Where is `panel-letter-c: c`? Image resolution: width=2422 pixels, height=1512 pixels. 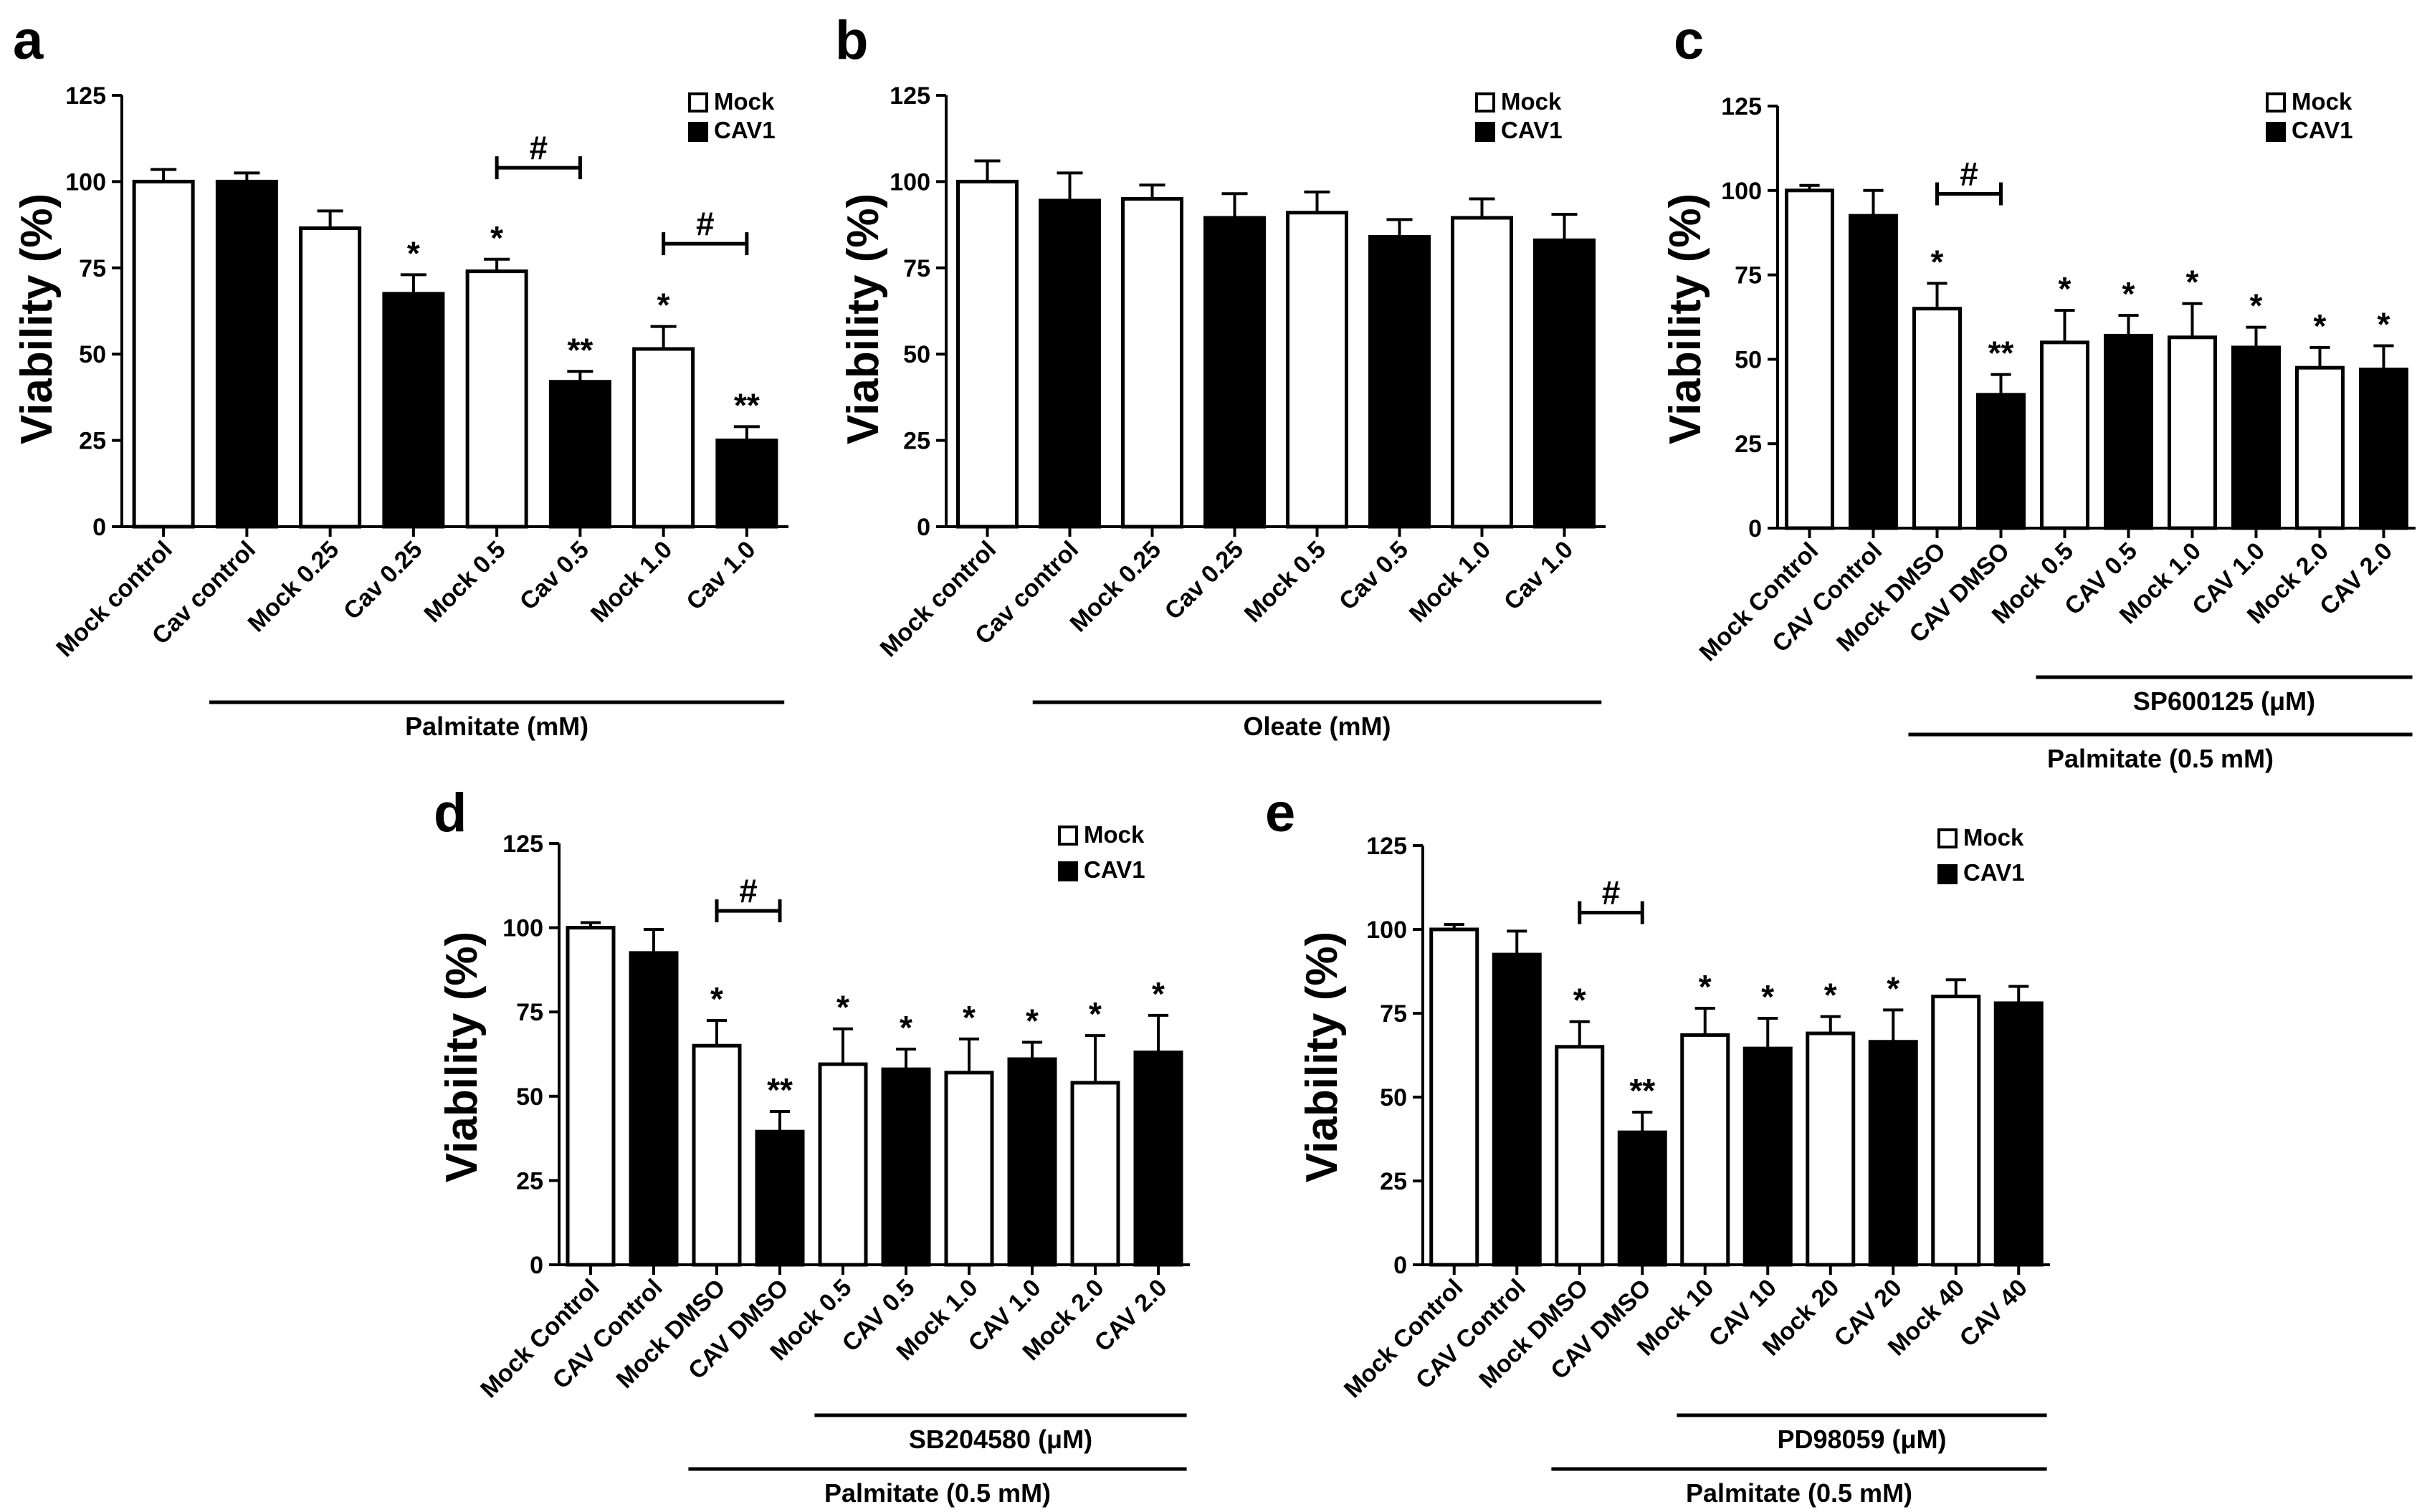 panel-letter-c: c is located at coordinates (1689, 40).